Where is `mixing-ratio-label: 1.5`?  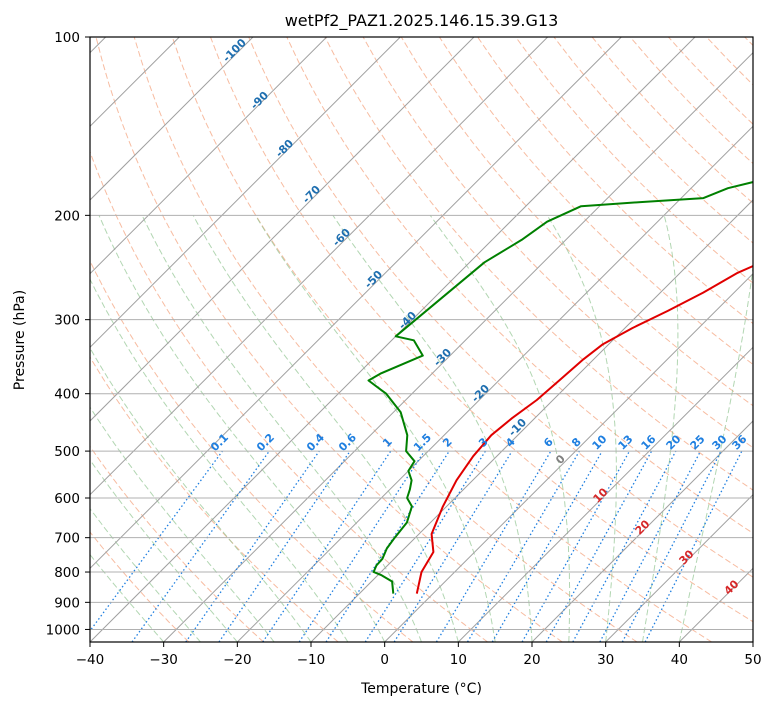 mixing-ratio-label: 1.5 is located at coordinates (422, 442).